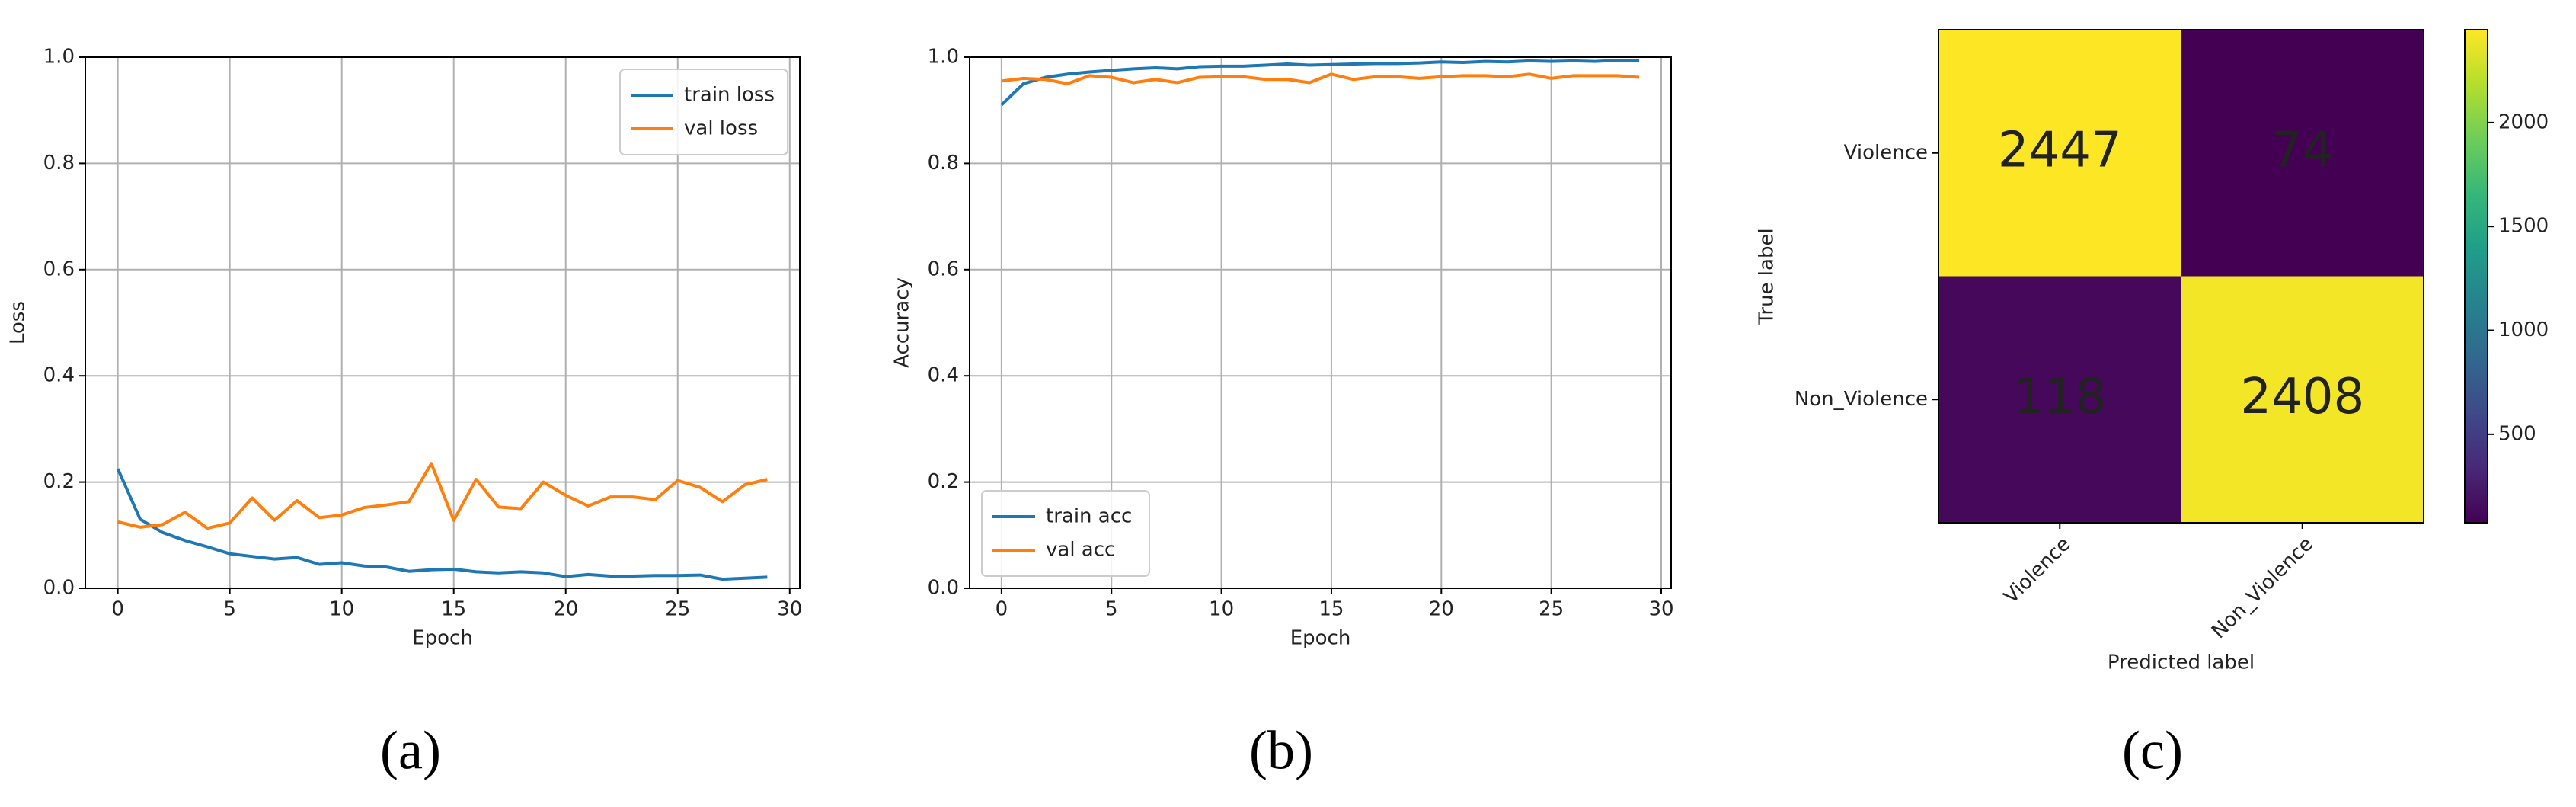 The width and height of the screenshot is (2576, 807). What do you see at coordinates (2181, 663) in the screenshot?
I see `x-axis-label: Predicted label` at bounding box center [2181, 663].